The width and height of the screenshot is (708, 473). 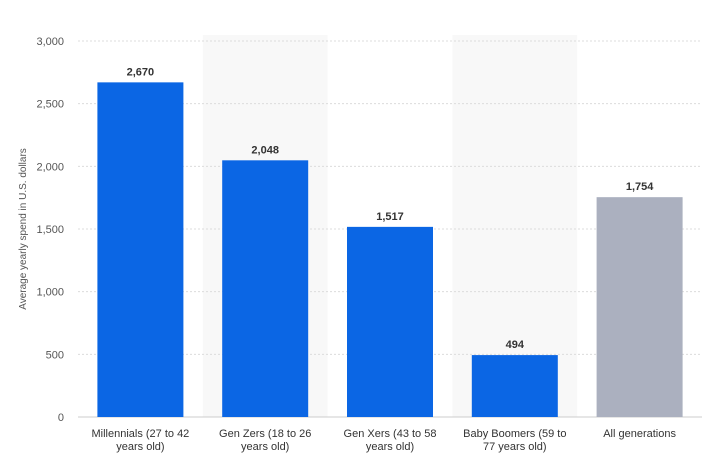 I want to click on y-tick-label: 3,000, so click(x=50, y=42).